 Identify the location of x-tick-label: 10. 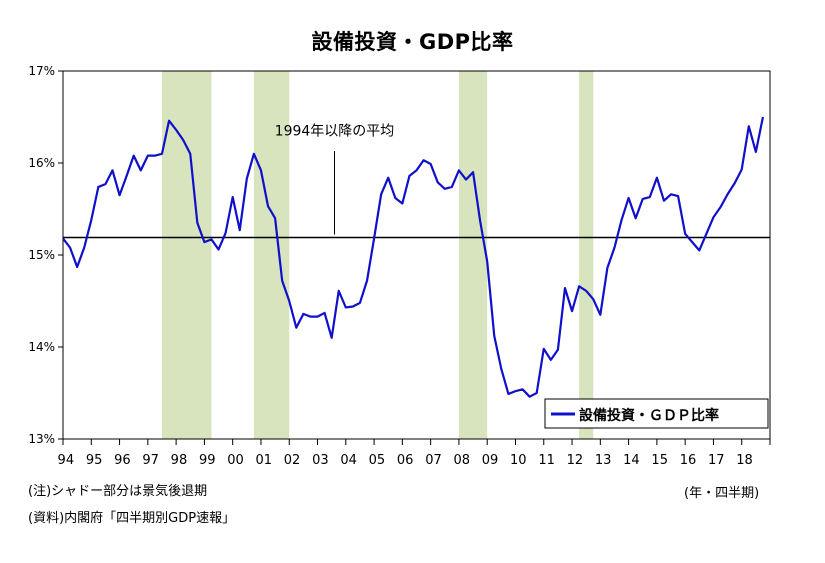
(518, 460).